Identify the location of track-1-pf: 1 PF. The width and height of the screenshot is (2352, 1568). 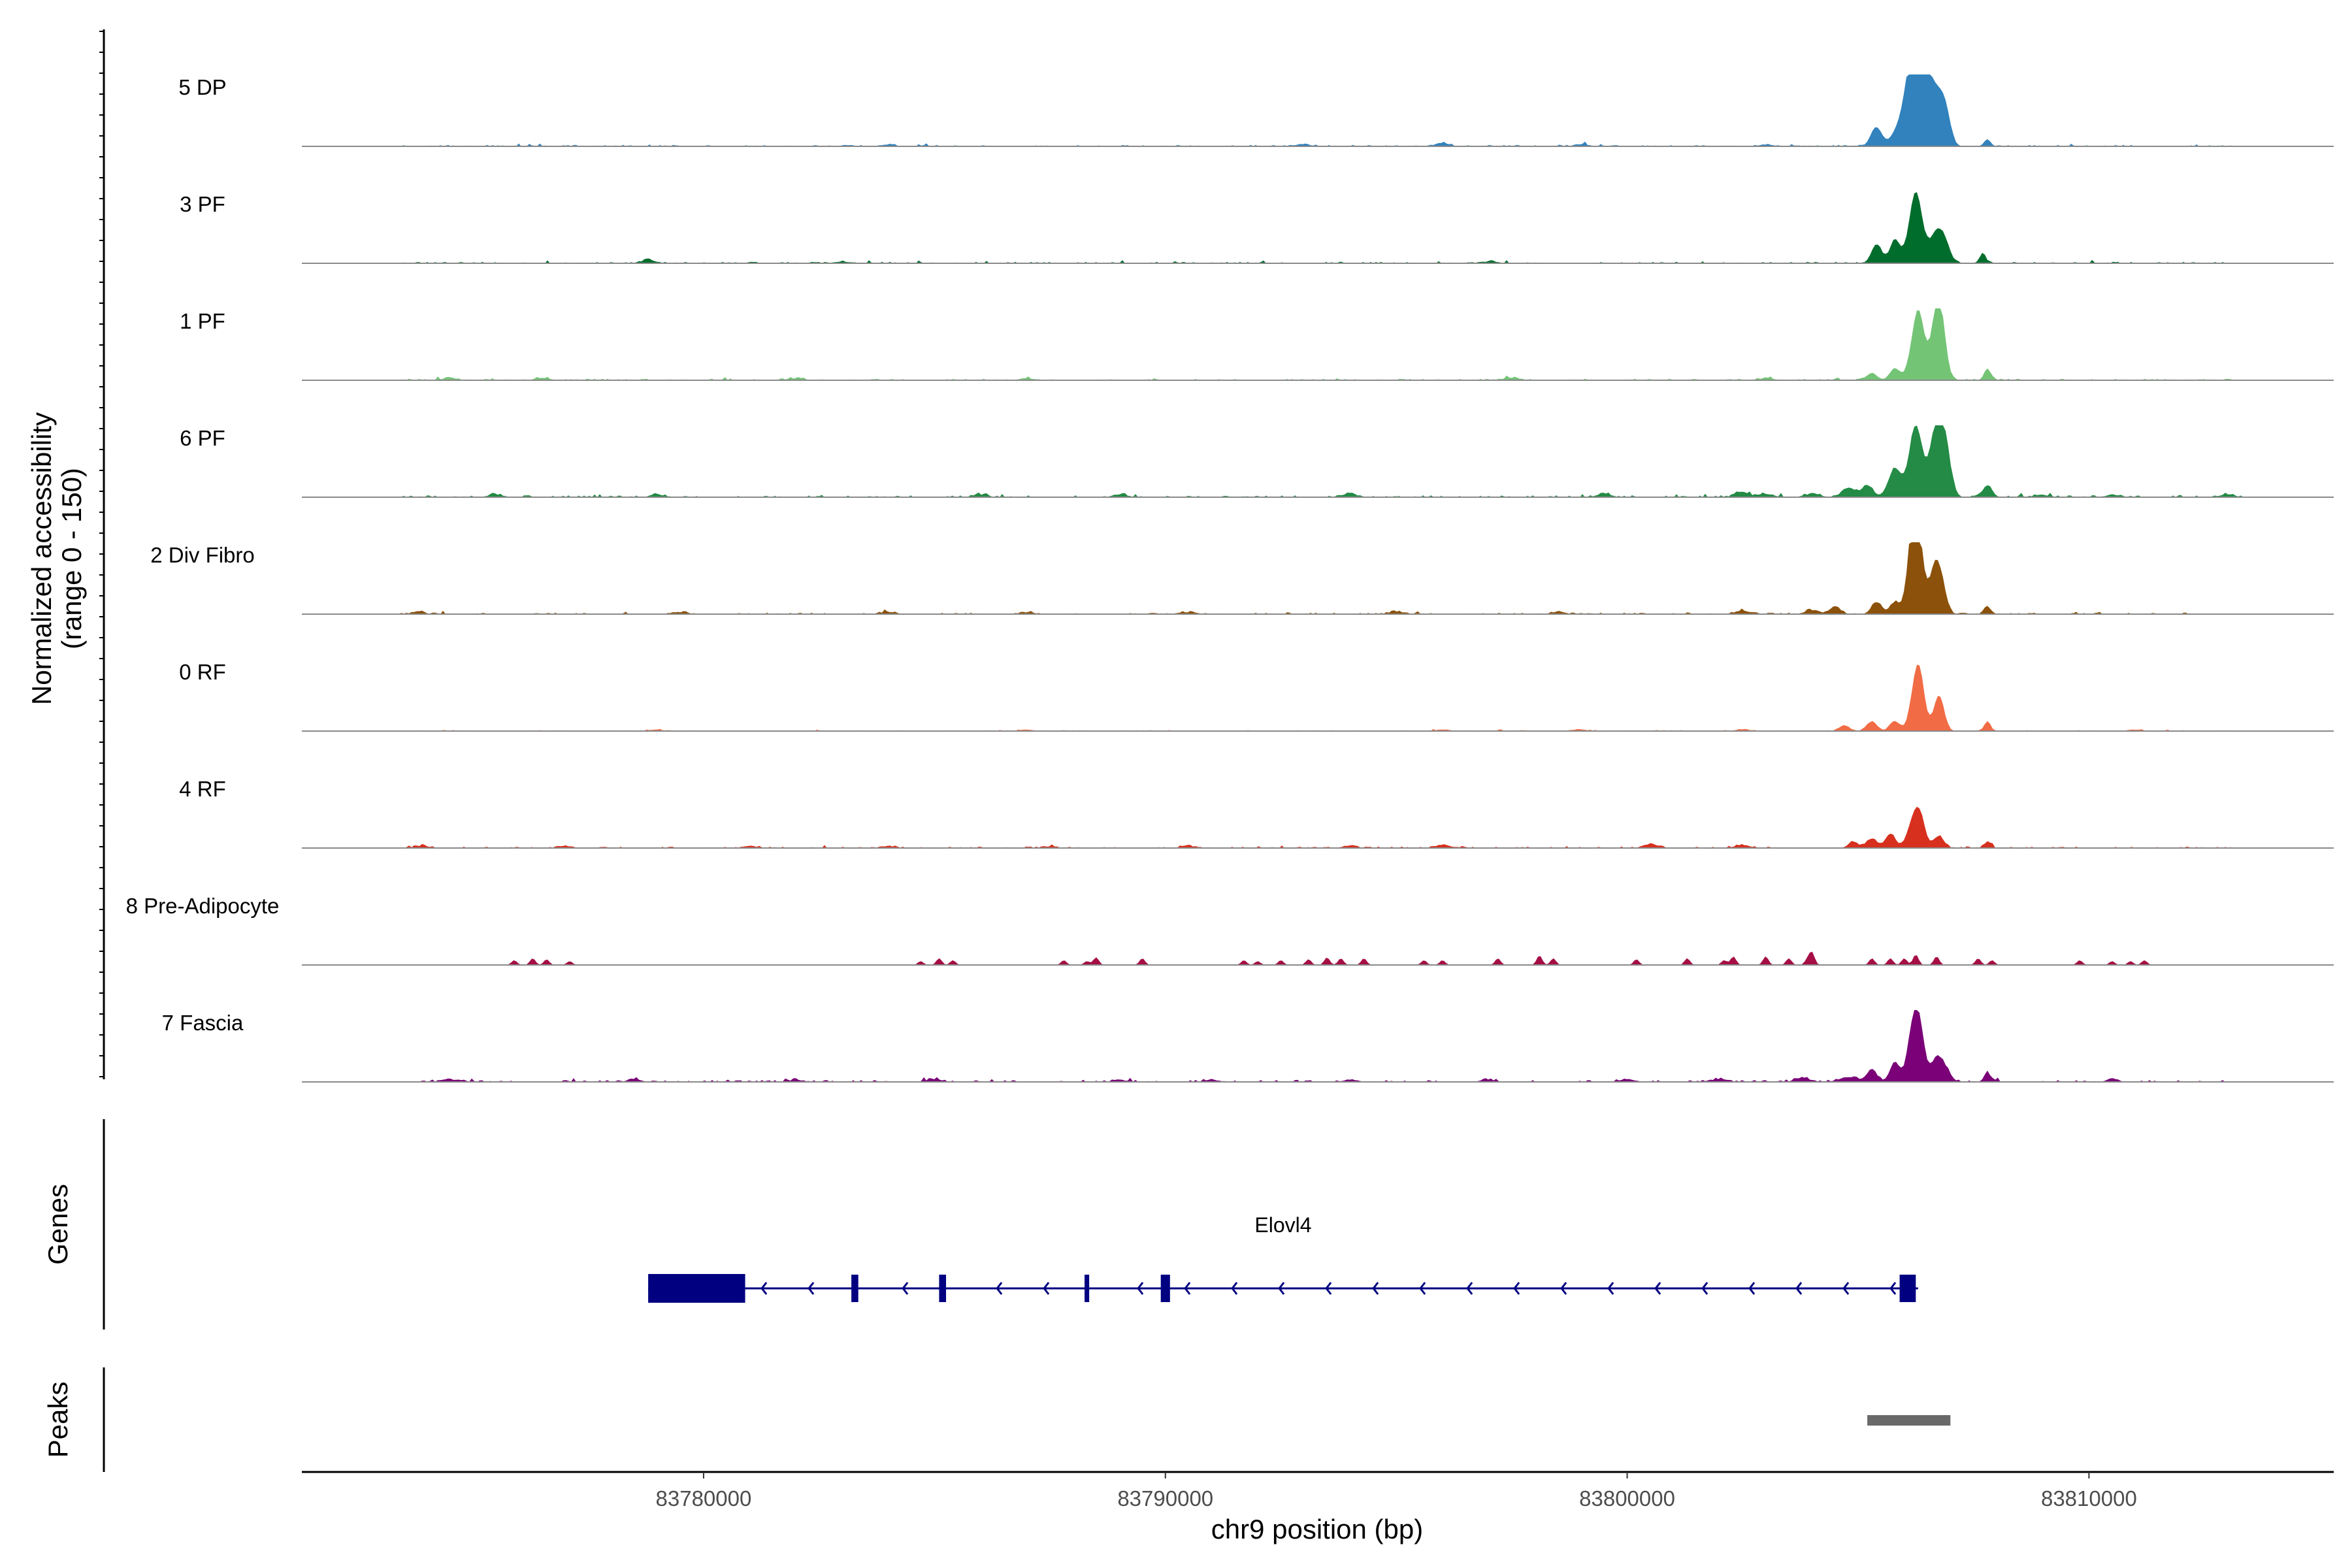
(1257, 344).